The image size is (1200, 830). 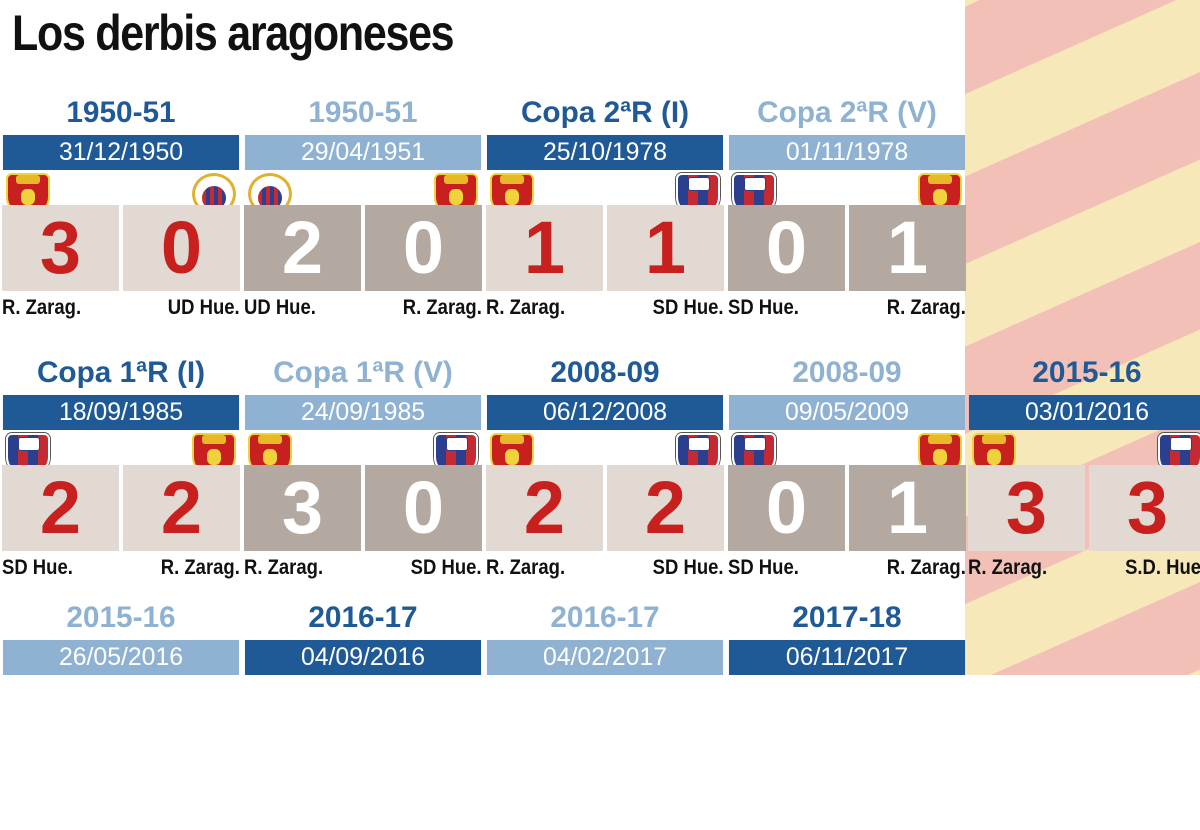 What do you see at coordinates (204, 307) in the screenshot?
I see `away-team-name: UD Hue.` at bounding box center [204, 307].